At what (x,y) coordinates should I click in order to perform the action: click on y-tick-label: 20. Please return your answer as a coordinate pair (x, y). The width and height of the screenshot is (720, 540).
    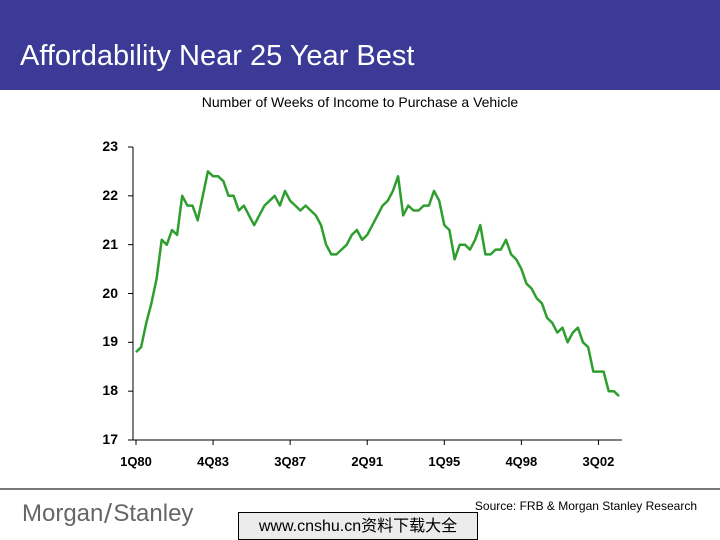
    Looking at the image, I should click on (110, 292).